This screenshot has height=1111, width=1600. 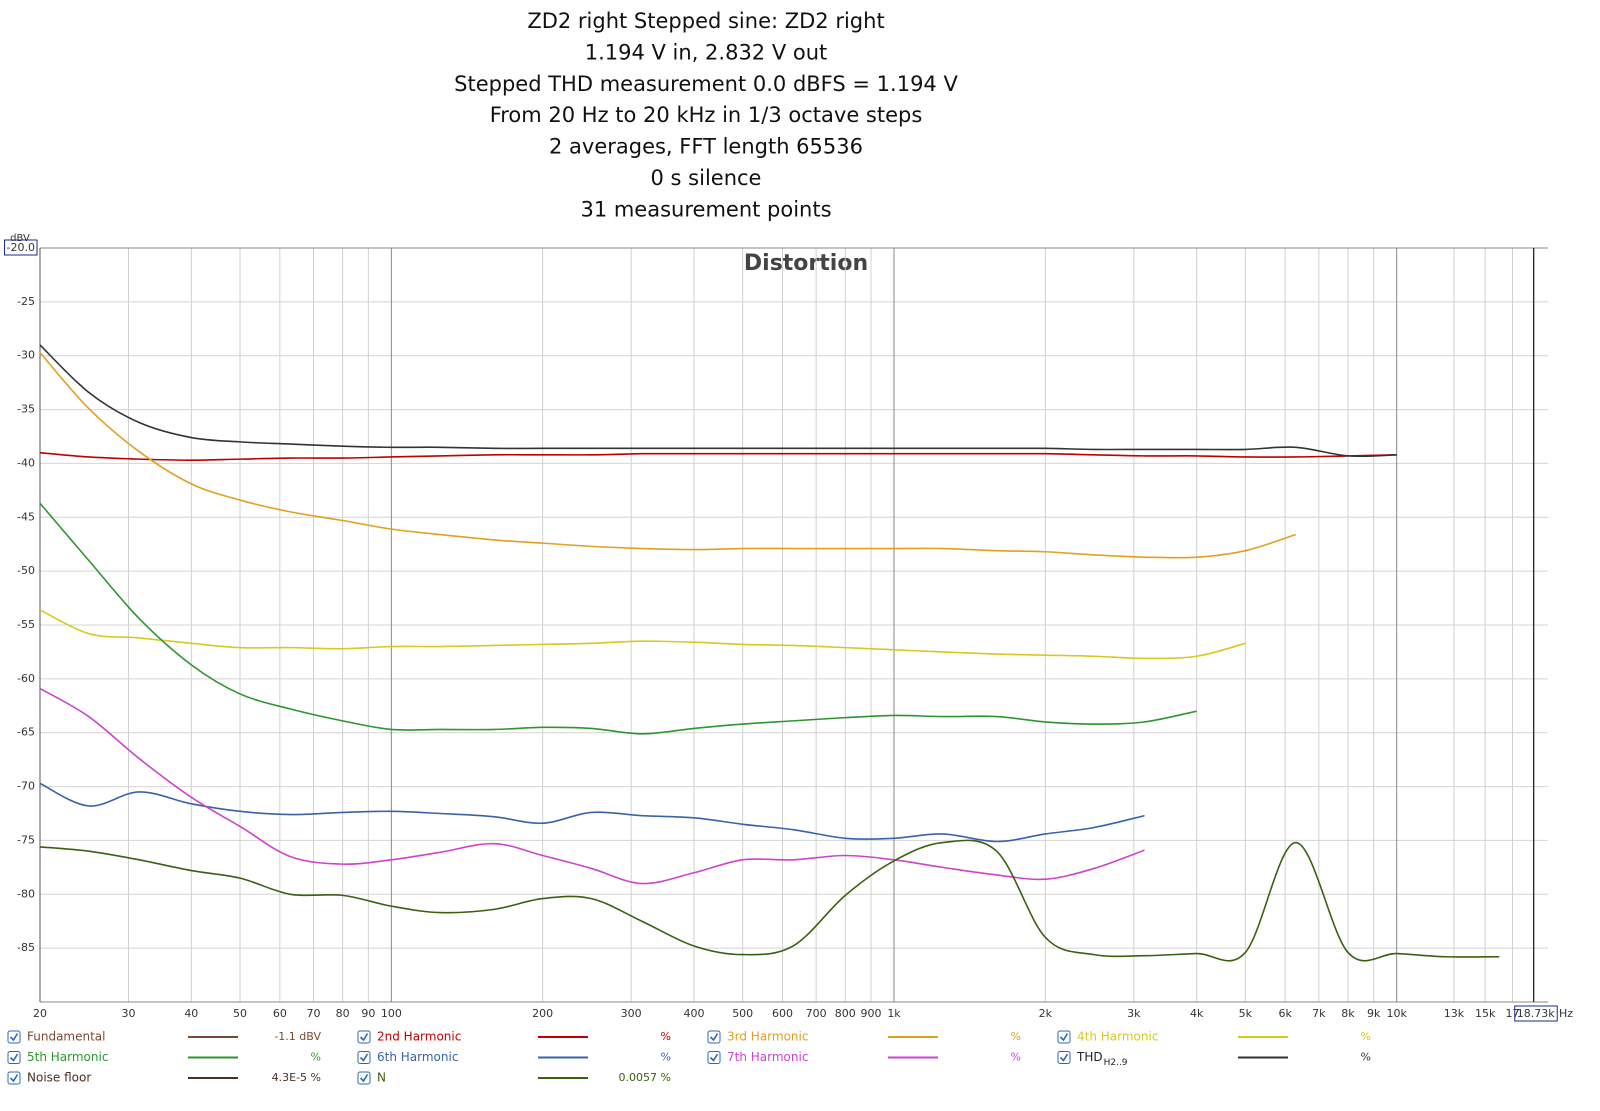 What do you see at coordinates (164, 1057) in the screenshot?
I see `legend-item: 5th Harmonic%` at bounding box center [164, 1057].